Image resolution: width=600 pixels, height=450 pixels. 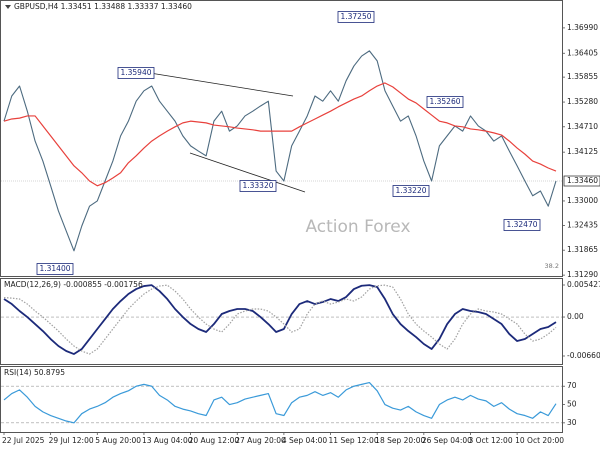 I want to click on channel-lower, so click(x=247, y=172).